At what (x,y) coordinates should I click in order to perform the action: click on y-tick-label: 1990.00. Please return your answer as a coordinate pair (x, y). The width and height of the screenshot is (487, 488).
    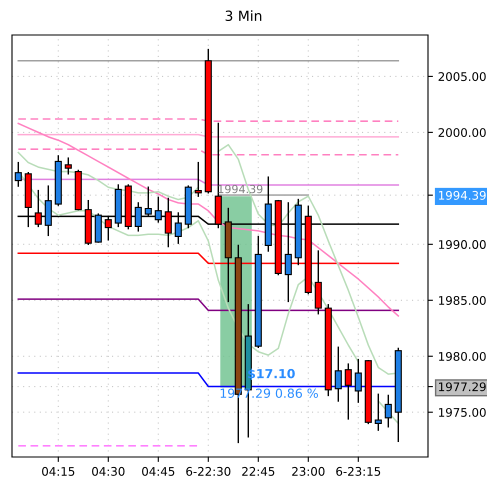
    Looking at the image, I should click on (462, 244).